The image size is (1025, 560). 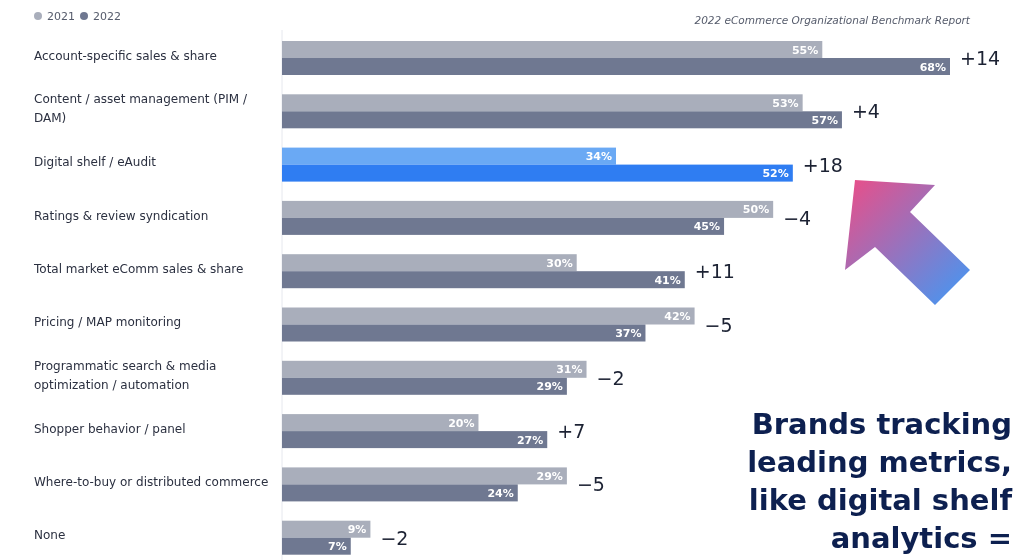 What do you see at coordinates (832, 20) in the screenshot?
I see `text: 2022 eCommerce Organizational Benchmark Report` at bounding box center [832, 20].